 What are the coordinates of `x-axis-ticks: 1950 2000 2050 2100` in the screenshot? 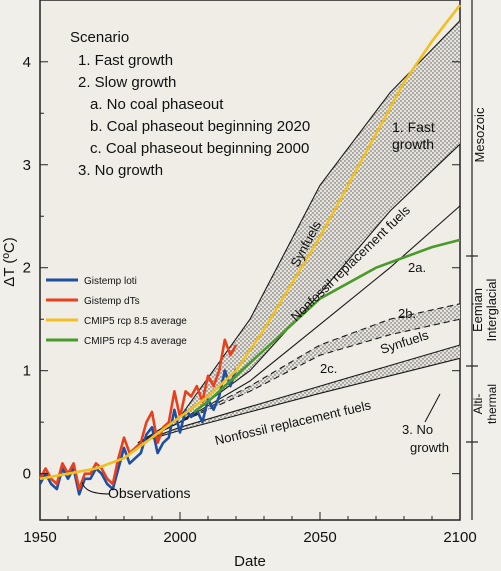 It's located at (250, 529).